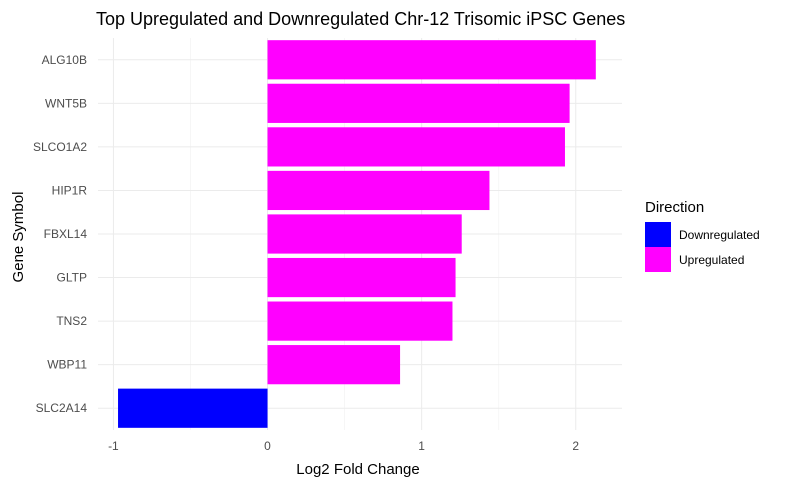  I want to click on legend-items: Downregulated Upregulated, so click(702, 247).